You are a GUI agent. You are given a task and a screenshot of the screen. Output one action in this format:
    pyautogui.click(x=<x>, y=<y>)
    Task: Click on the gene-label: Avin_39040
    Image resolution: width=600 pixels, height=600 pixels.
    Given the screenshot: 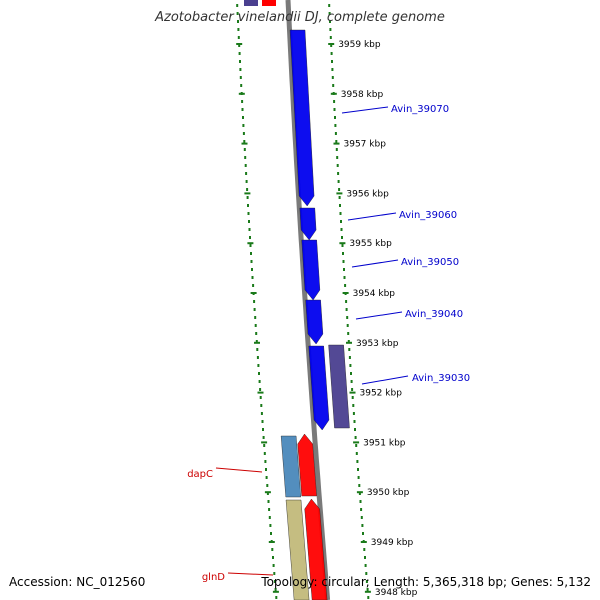 What is the action you would take?
    pyautogui.click(x=434, y=314)
    